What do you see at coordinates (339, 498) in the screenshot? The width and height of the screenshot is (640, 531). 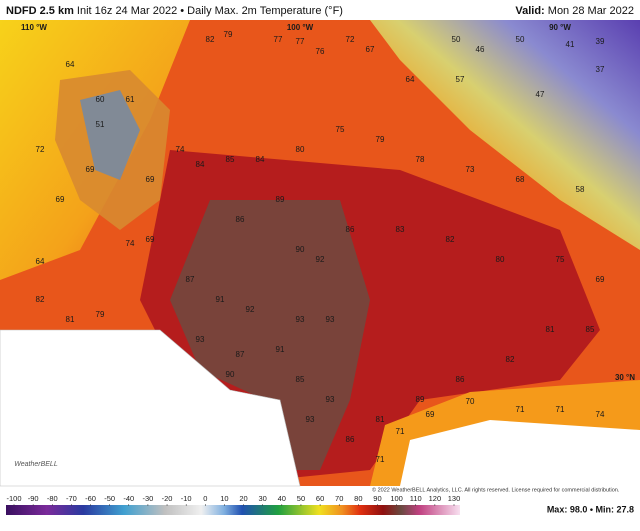 I see `colorbar-tick-label: 70` at bounding box center [339, 498].